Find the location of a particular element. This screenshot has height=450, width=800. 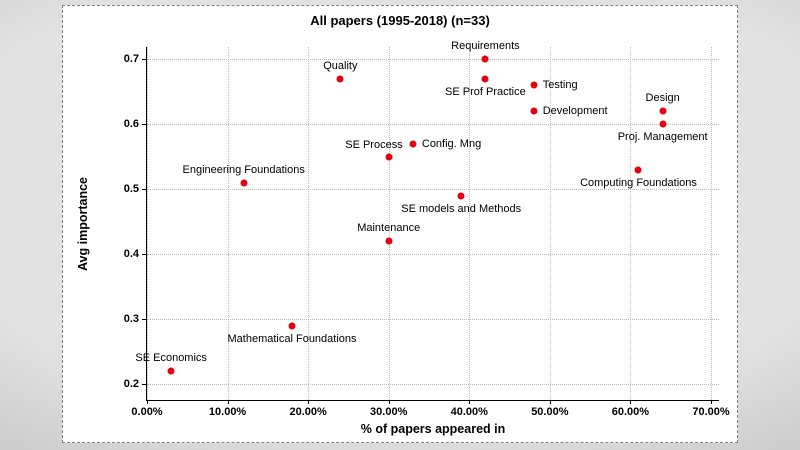

data-point-label: Requirements is located at coordinates (485, 46).